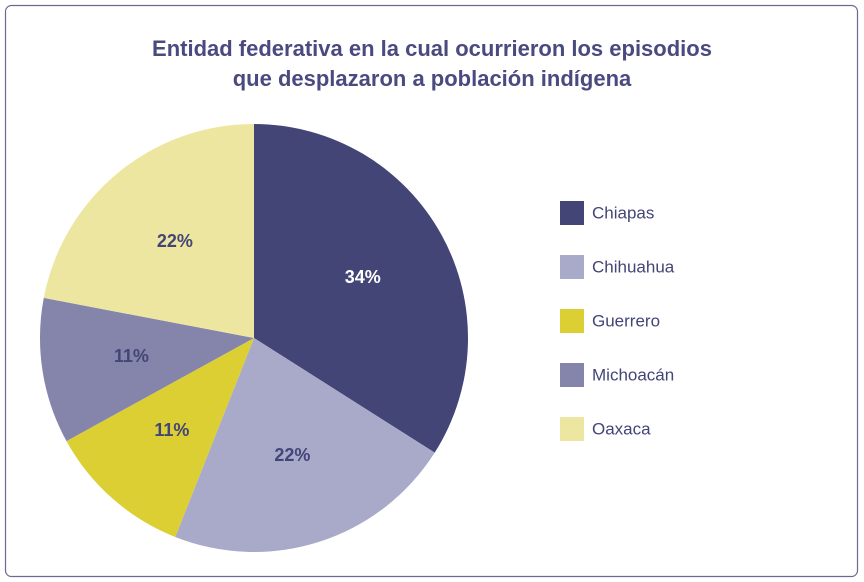 This screenshot has height=582, width=864. What do you see at coordinates (432, 78) in the screenshot?
I see `chart-title: que desplazaron a población indígena` at bounding box center [432, 78].